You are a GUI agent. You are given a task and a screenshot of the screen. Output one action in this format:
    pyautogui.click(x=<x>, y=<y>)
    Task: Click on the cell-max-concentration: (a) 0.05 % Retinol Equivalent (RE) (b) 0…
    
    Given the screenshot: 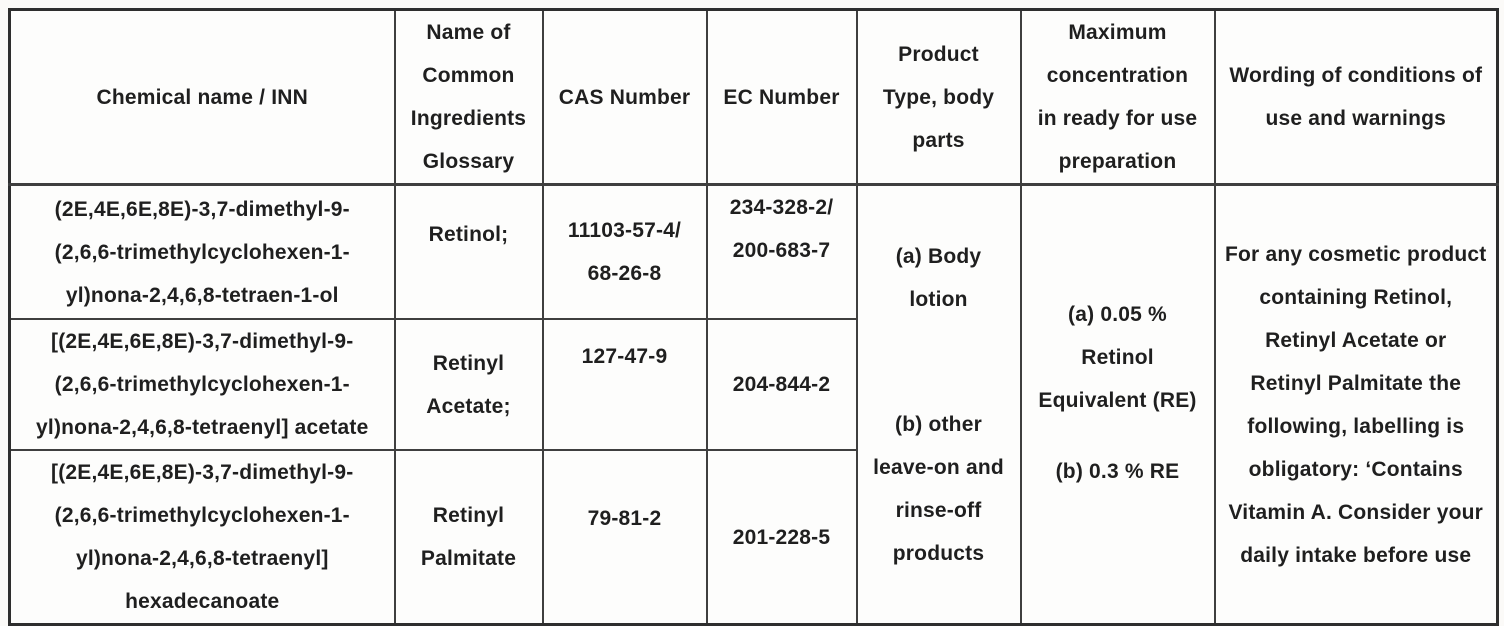 What is the action you would take?
    pyautogui.click(x=1117, y=404)
    